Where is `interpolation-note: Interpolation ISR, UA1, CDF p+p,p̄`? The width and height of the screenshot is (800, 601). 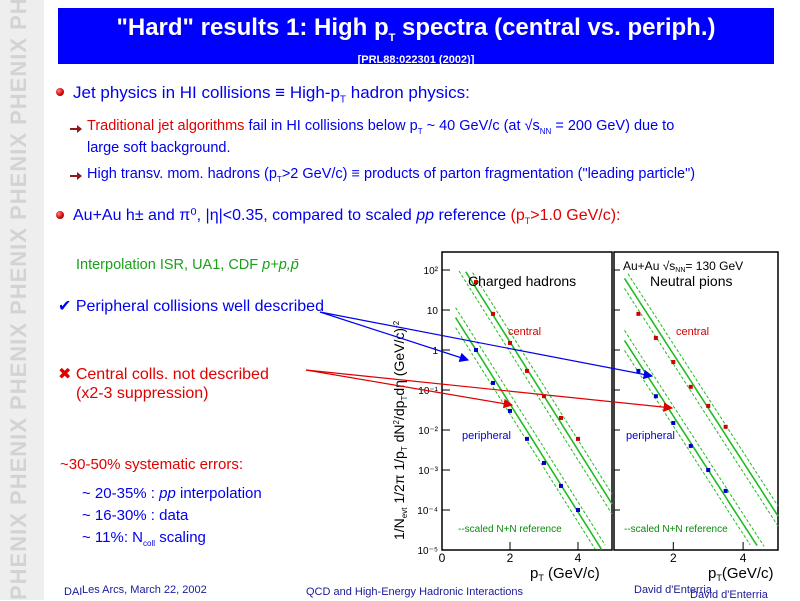 interpolation-note: Interpolation ISR, UA1, CDF p+p,p̄ is located at coordinates (187, 265).